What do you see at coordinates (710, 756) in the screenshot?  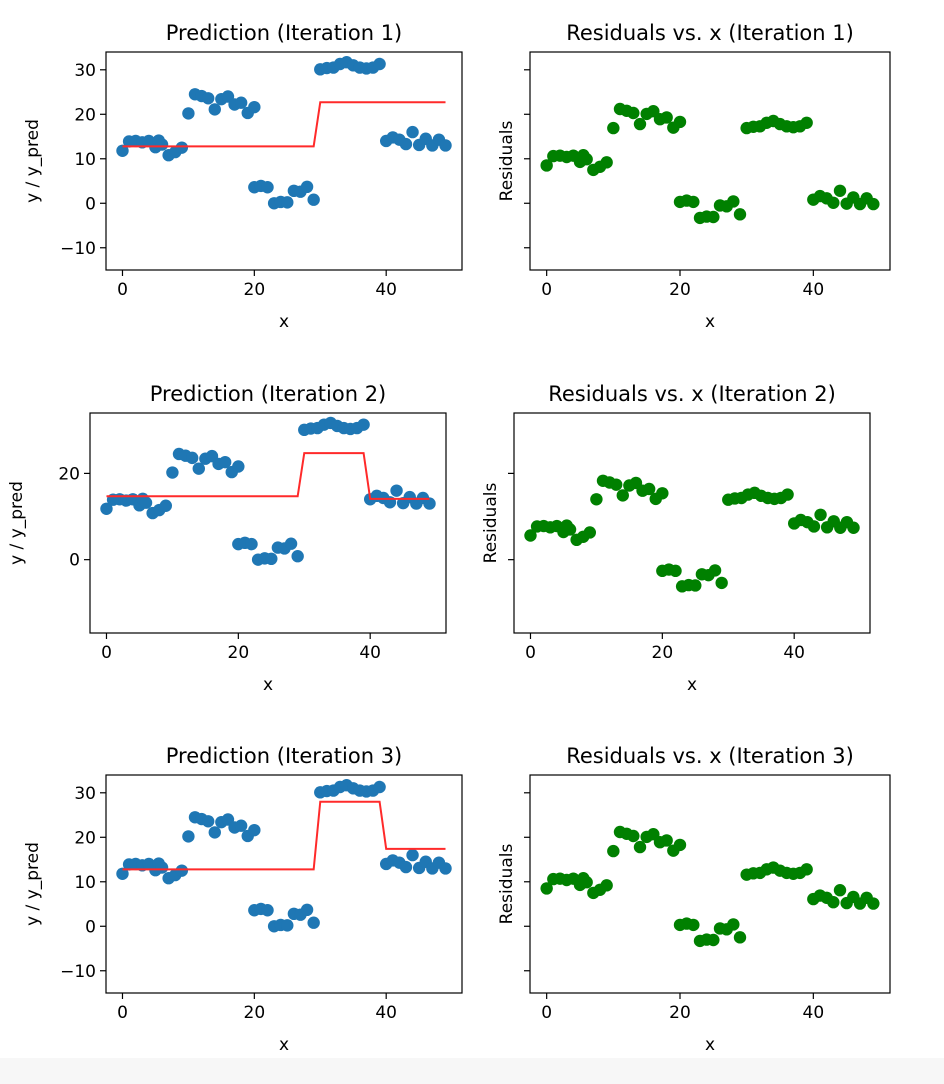 I see `panel-title: Residuals vs. x (Iteration 3)` at bounding box center [710, 756].